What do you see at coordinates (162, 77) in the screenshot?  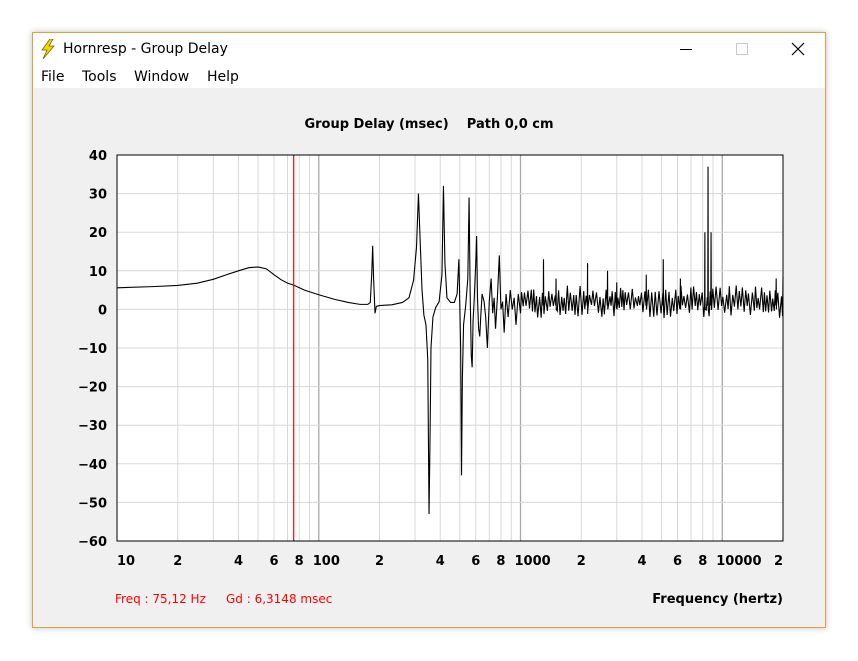 I see `menu-window: Window` at bounding box center [162, 77].